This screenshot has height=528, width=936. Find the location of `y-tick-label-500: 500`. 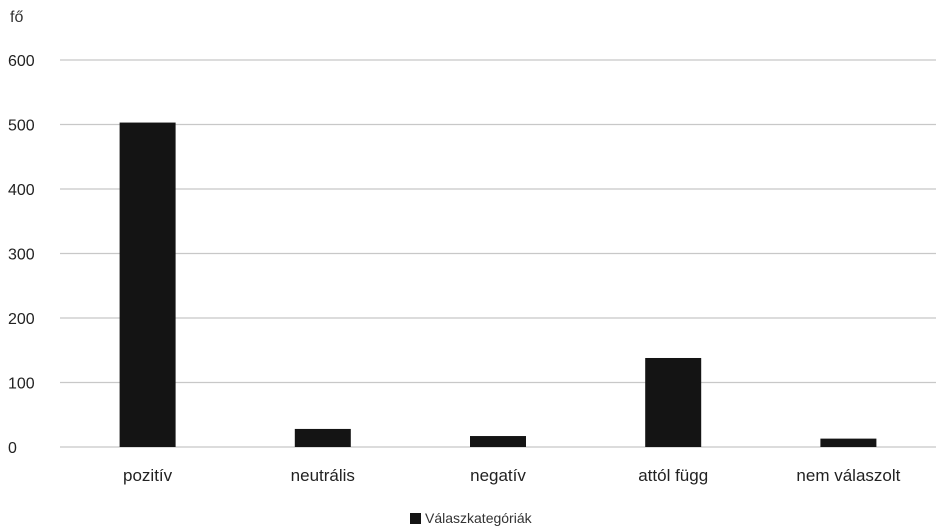

y-tick-label-500: 500 is located at coordinates (21, 126).